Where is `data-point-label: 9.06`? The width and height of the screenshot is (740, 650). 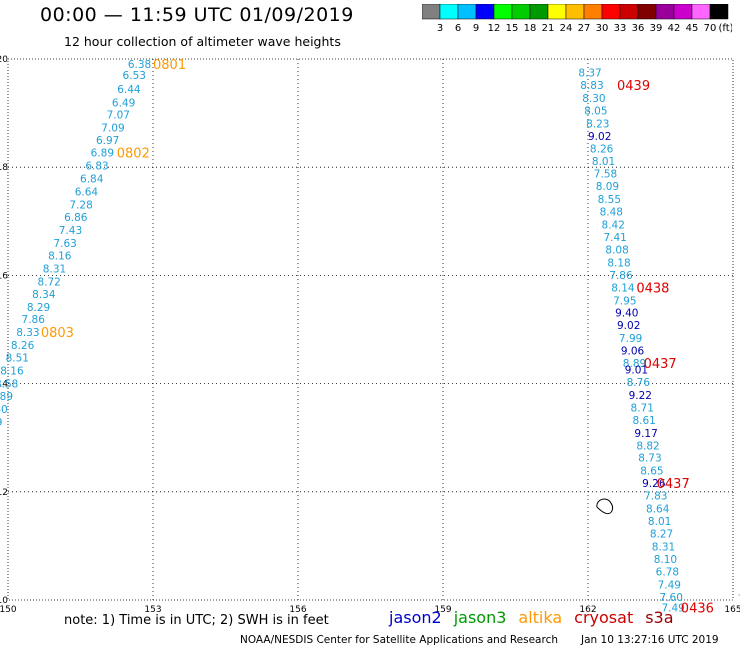 data-point-label: 9.06 is located at coordinates (633, 352).